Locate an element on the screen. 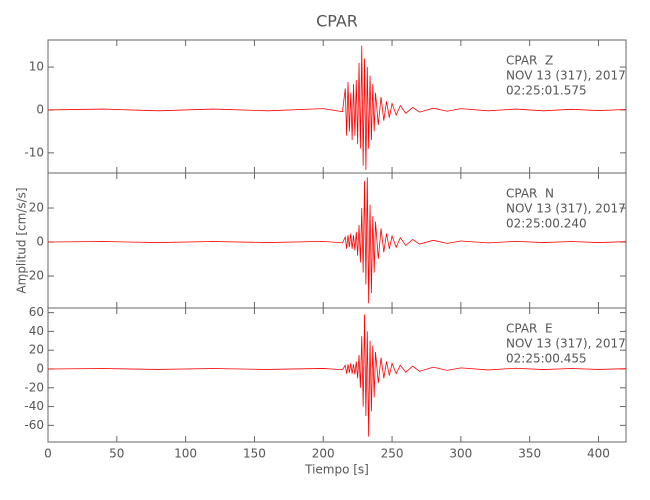  chart-title: CPAR is located at coordinates (337, 21).